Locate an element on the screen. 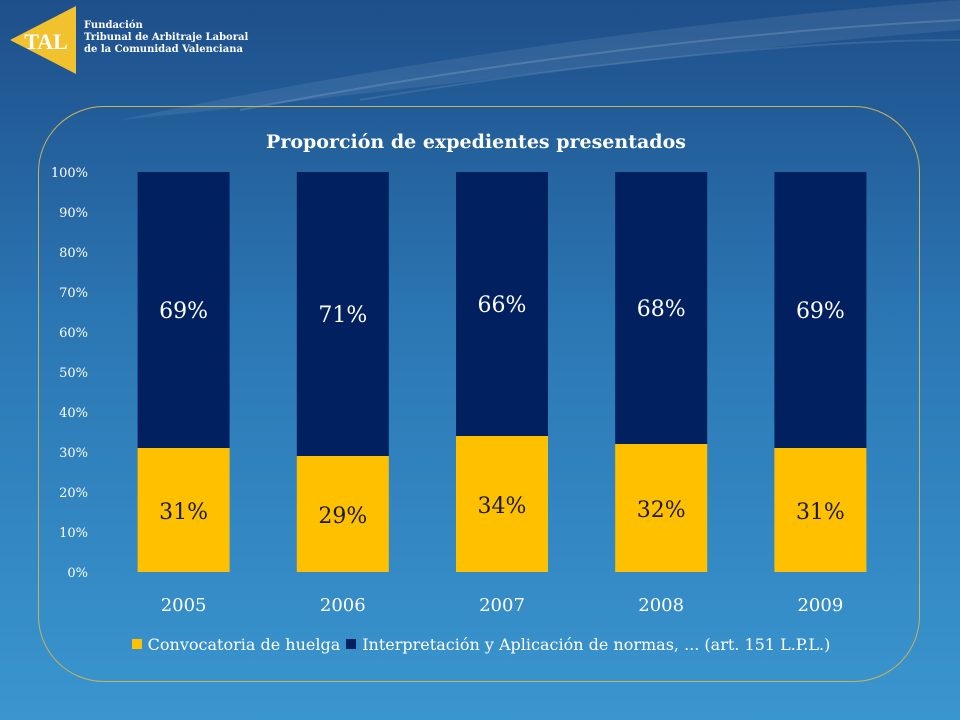  org-line: Fundación is located at coordinates (113, 25).